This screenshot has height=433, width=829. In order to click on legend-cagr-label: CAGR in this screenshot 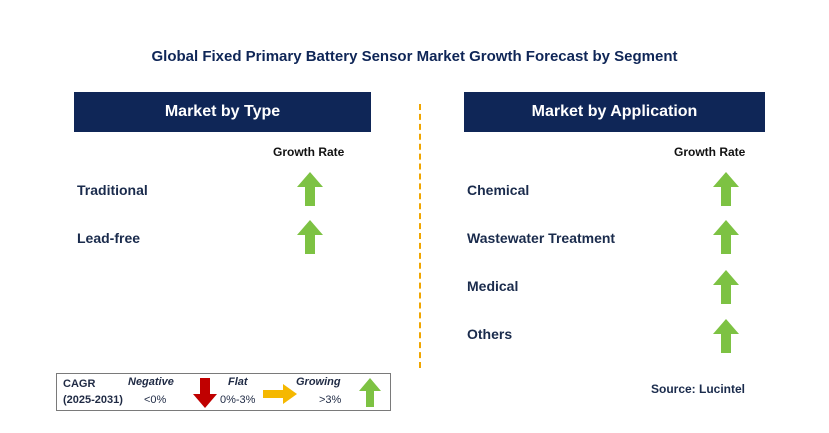, I will do `click(79, 384)`.